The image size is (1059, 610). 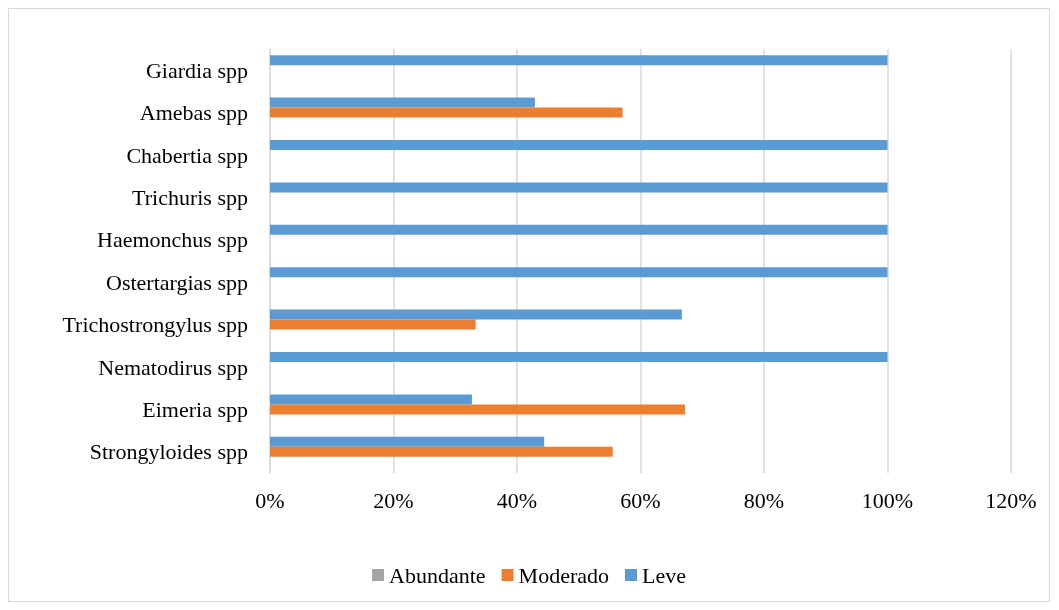 I want to click on y-tick-label: Haemonchus spp, so click(x=172, y=240).